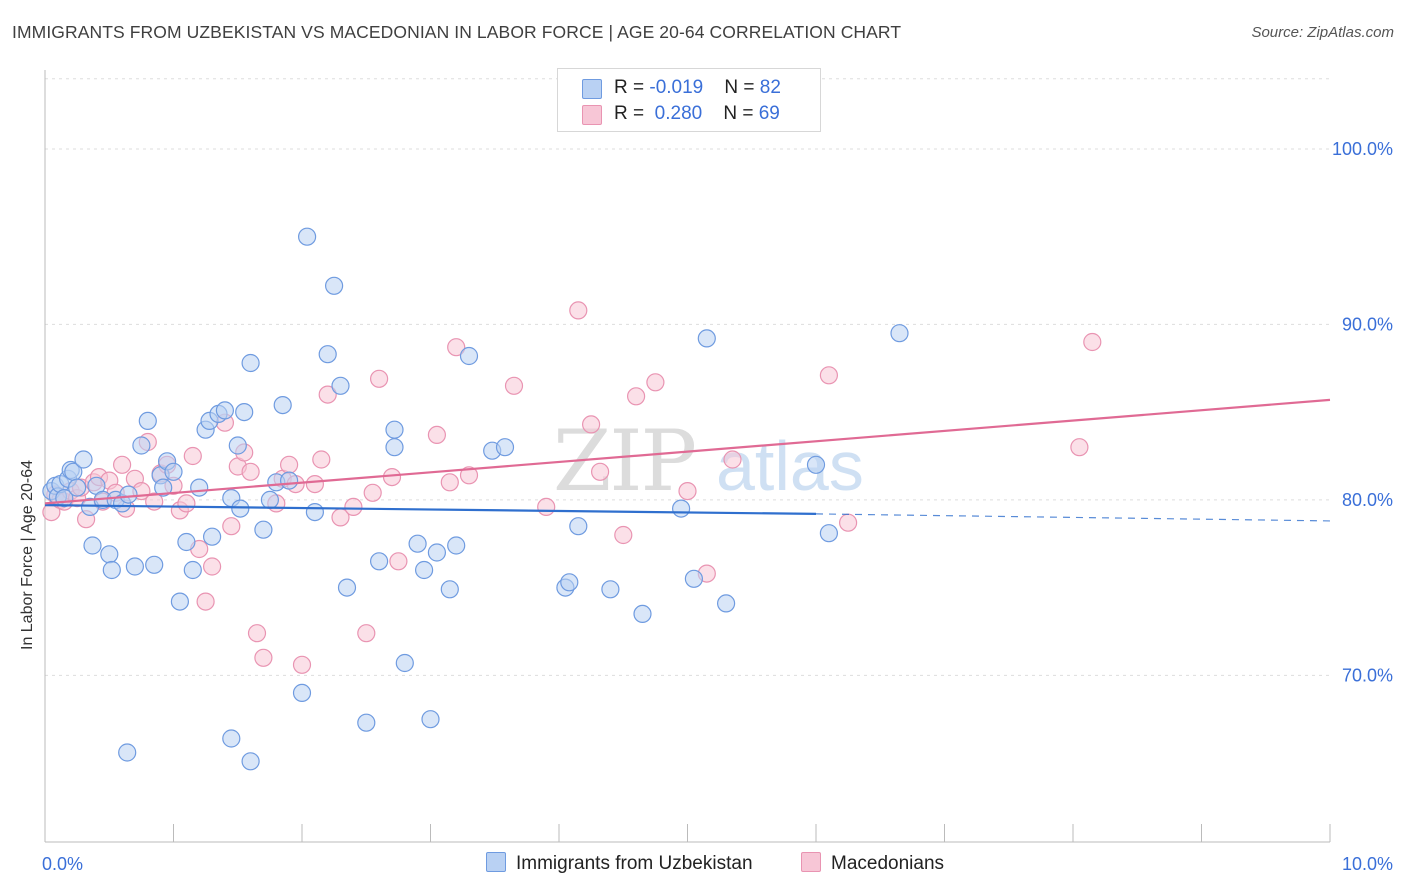 Image resolution: width=1406 pixels, height=892 pixels. What do you see at coordinates (632, 113) in the screenshot?
I see `legend-r-label: R =` at bounding box center [632, 113].